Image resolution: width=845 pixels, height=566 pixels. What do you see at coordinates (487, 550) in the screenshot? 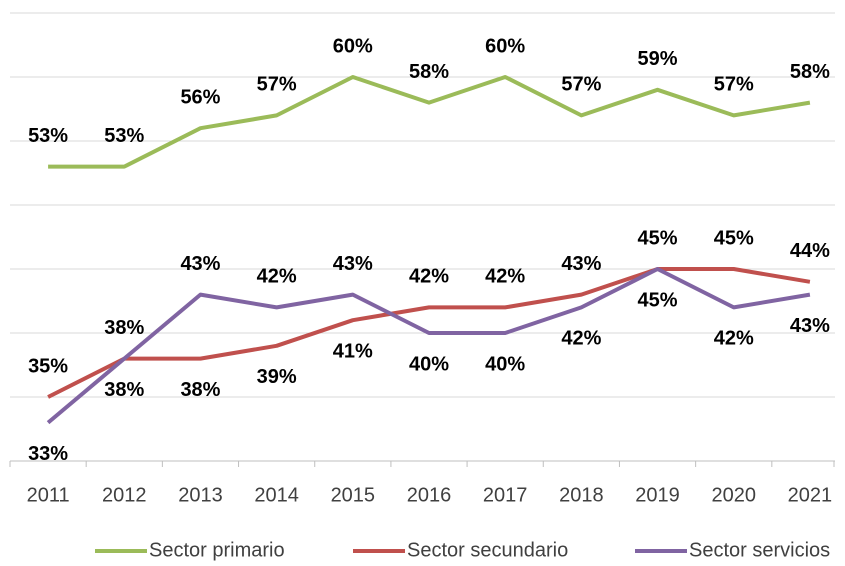
I see `legend-label: Sector secundario` at bounding box center [487, 550].